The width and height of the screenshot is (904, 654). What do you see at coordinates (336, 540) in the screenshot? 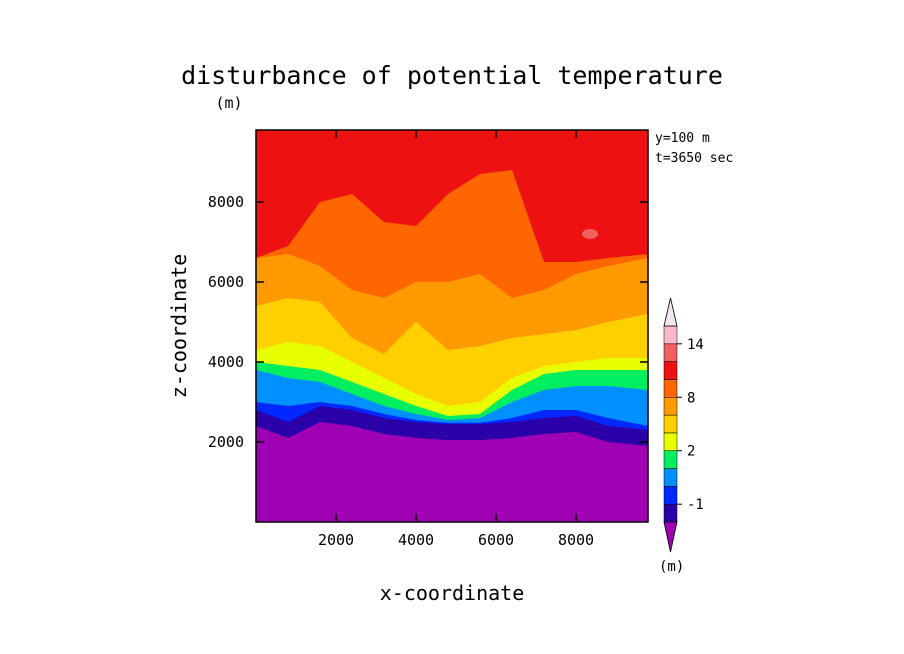
I see `x-tick-label: 2000` at bounding box center [336, 540].